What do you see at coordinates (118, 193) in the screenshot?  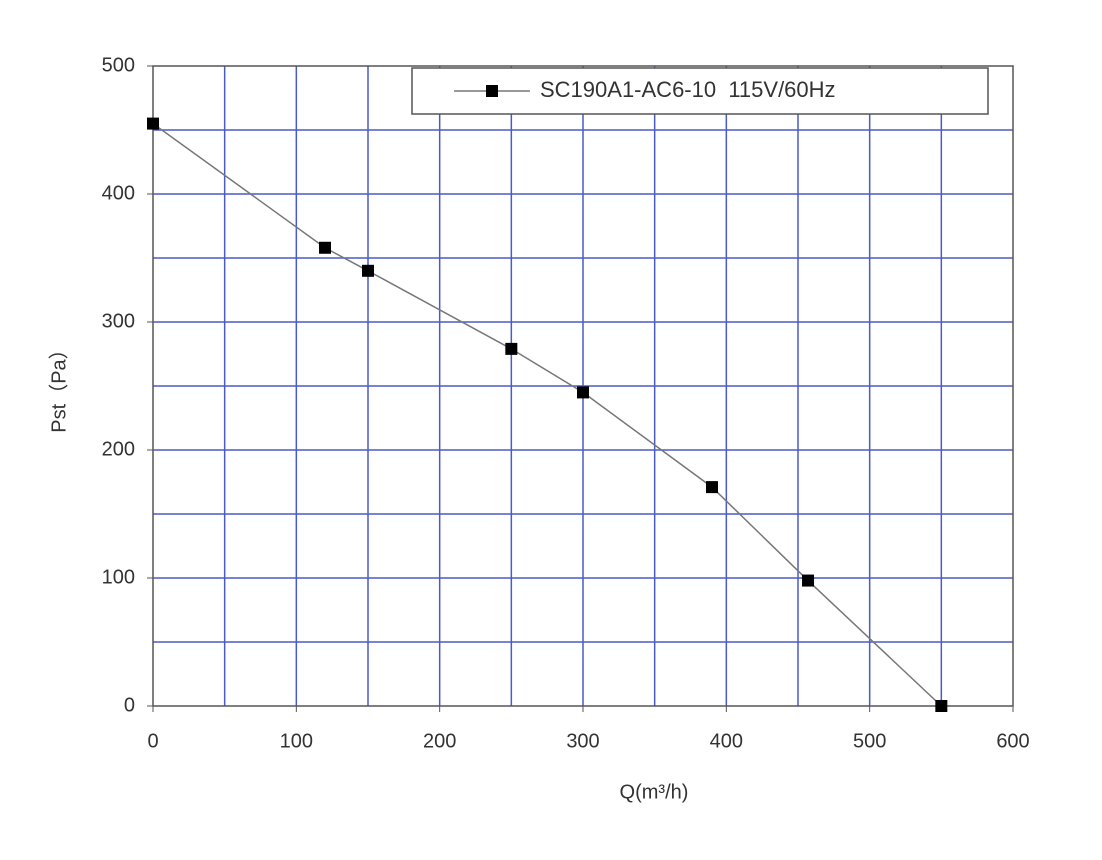 I see `y-tick-label: 400` at bounding box center [118, 193].